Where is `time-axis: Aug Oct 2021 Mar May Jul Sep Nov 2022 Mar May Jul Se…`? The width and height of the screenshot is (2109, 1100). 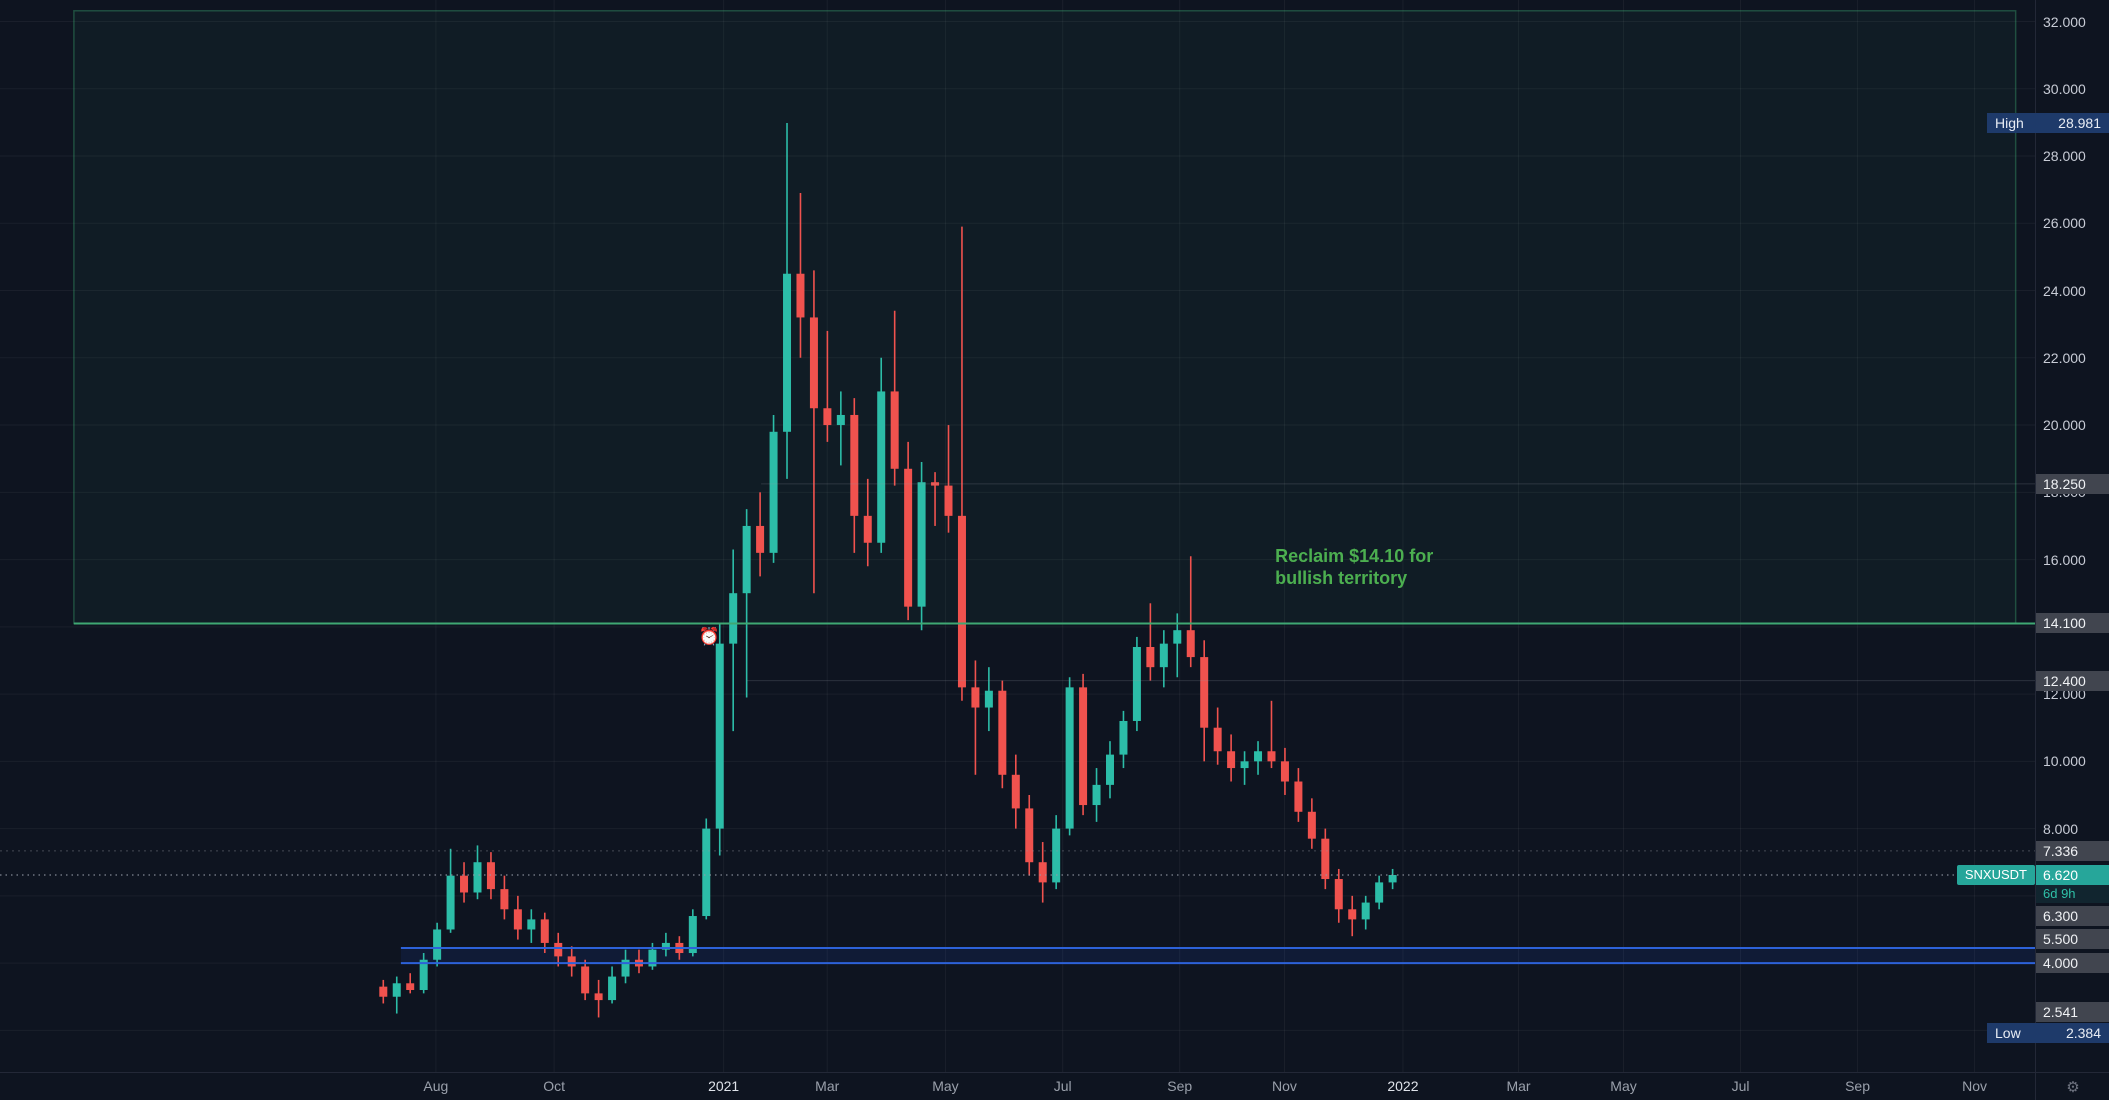
time-axis: Aug Oct 2021 Mar May Jul Sep Nov 2022 Mar May Jul Se… is located at coordinates (1017, 1086).